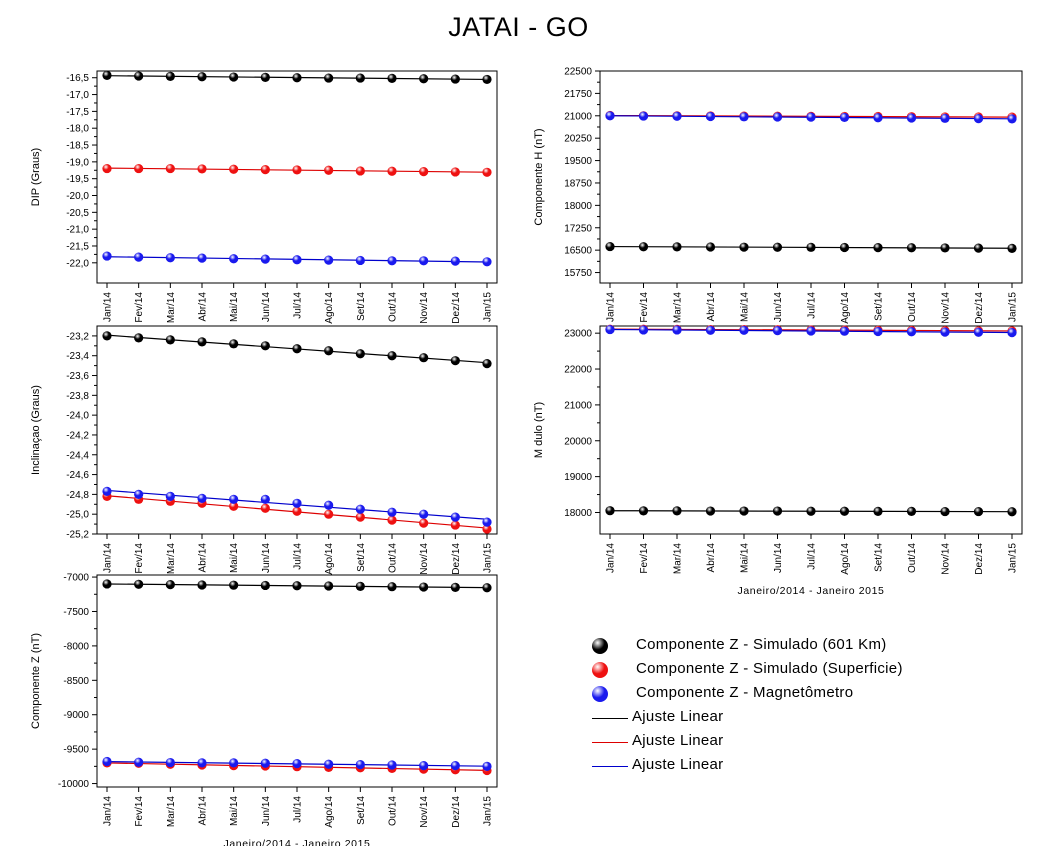  I want to click on y-axis-label: Componente H (nT), so click(539, 176).